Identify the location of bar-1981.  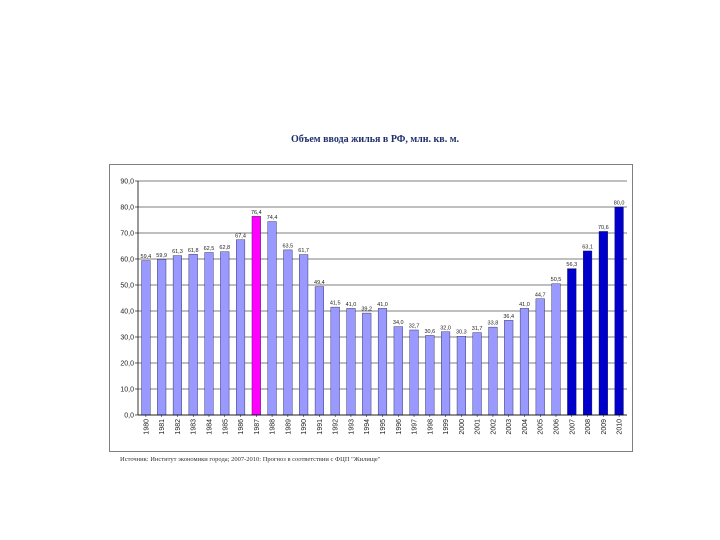
(162, 337).